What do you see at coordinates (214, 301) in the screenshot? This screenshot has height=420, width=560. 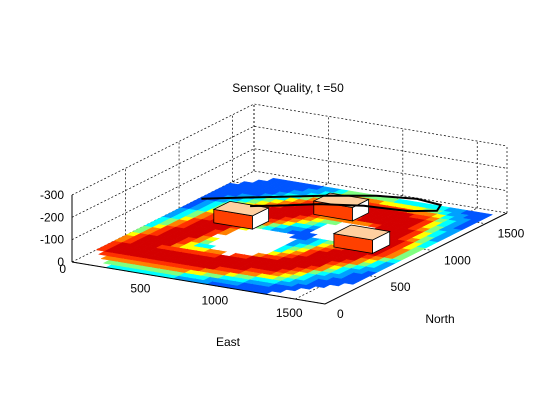 I see `x-tick-label: 1000` at bounding box center [214, 301].